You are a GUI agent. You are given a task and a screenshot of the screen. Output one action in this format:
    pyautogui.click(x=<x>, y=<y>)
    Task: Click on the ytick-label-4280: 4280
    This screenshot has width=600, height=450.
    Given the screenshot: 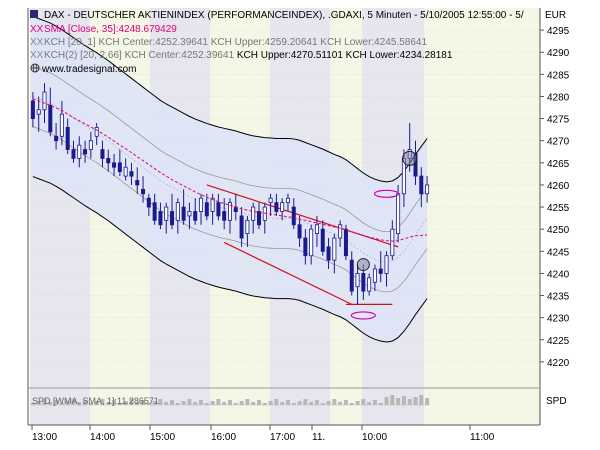 What is the action you would take?
    pyautogui.click(x=558, y=97)
    